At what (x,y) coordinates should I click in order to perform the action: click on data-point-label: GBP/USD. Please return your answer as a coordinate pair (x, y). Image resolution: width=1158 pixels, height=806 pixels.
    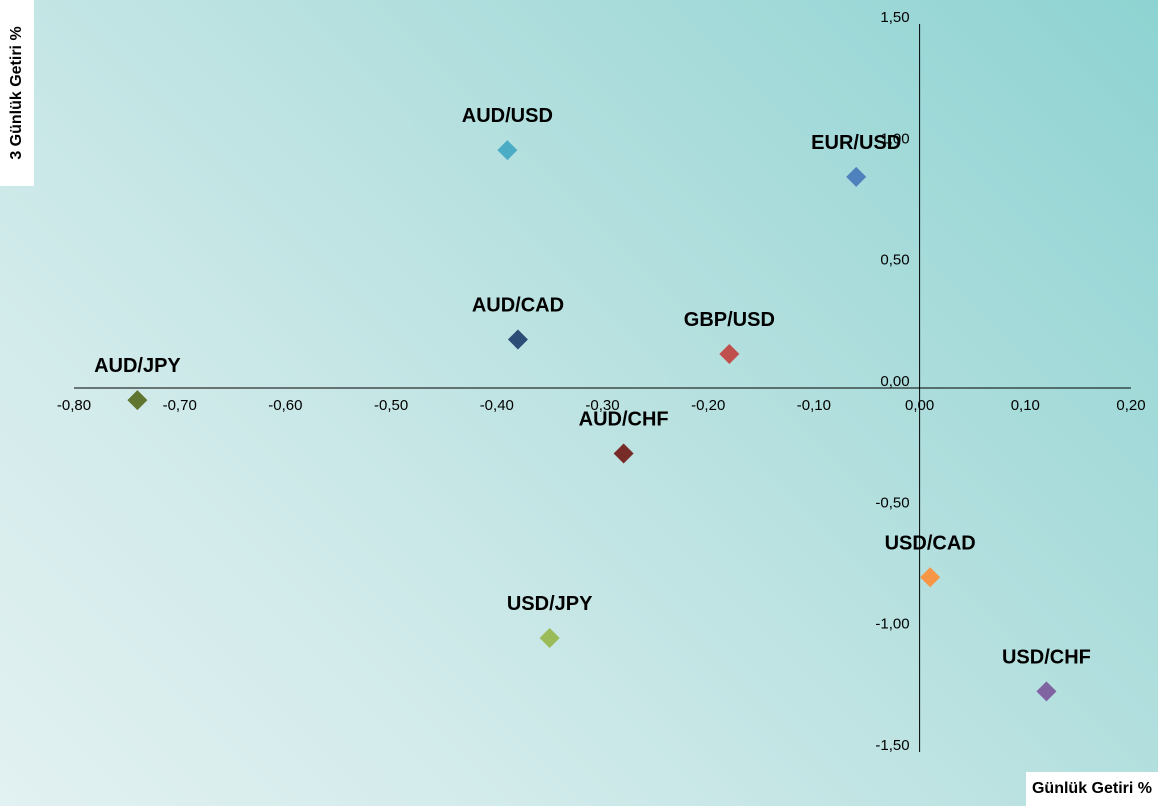
    Looking at the image, I should click on (729, 320).